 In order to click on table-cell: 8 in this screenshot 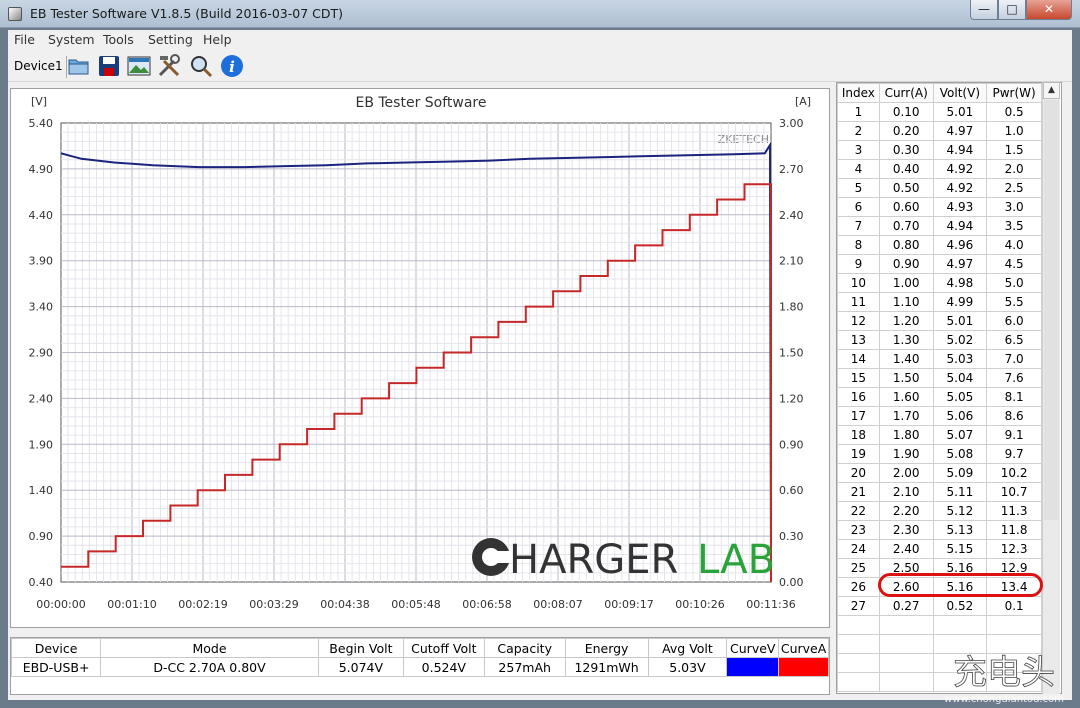, I will do `click(858, 245)`.